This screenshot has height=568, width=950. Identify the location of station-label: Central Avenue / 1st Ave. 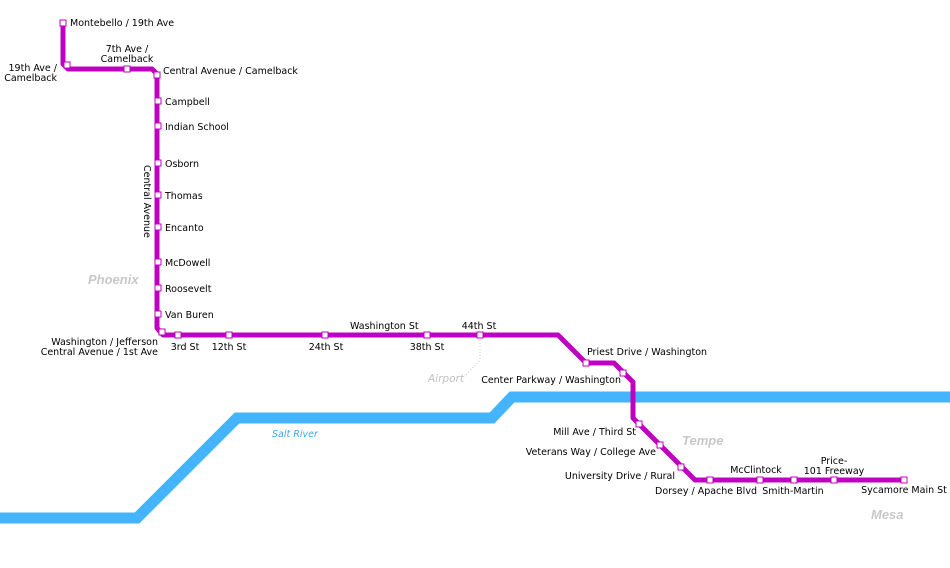
(99, 352).